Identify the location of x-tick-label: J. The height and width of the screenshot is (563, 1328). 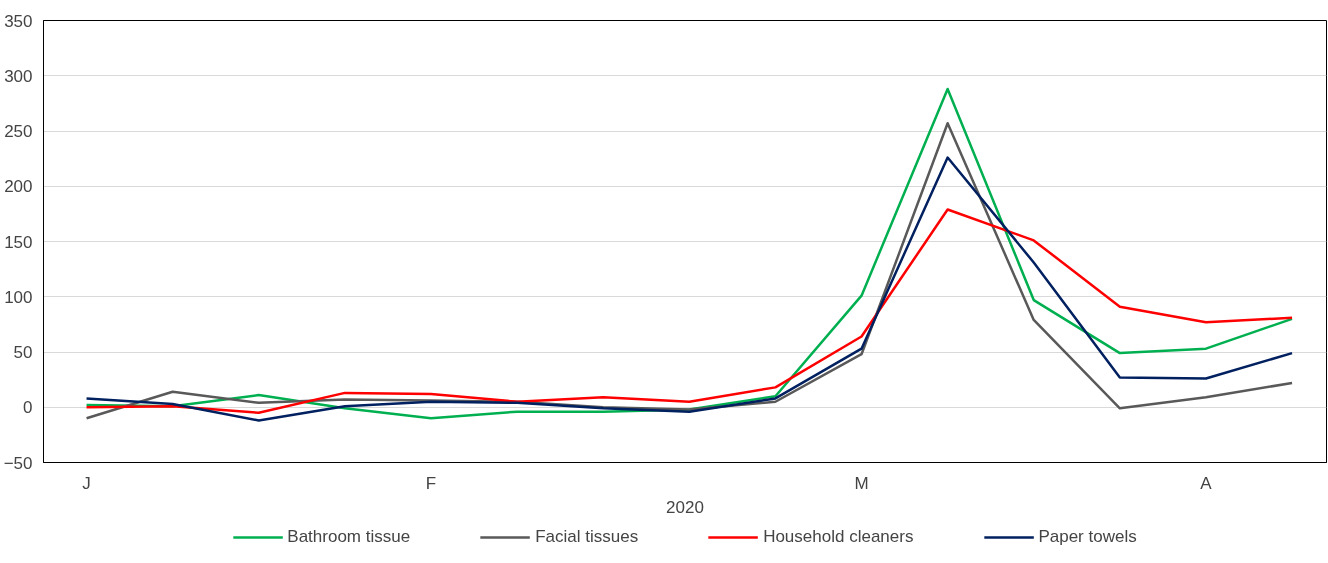
(86, 483).